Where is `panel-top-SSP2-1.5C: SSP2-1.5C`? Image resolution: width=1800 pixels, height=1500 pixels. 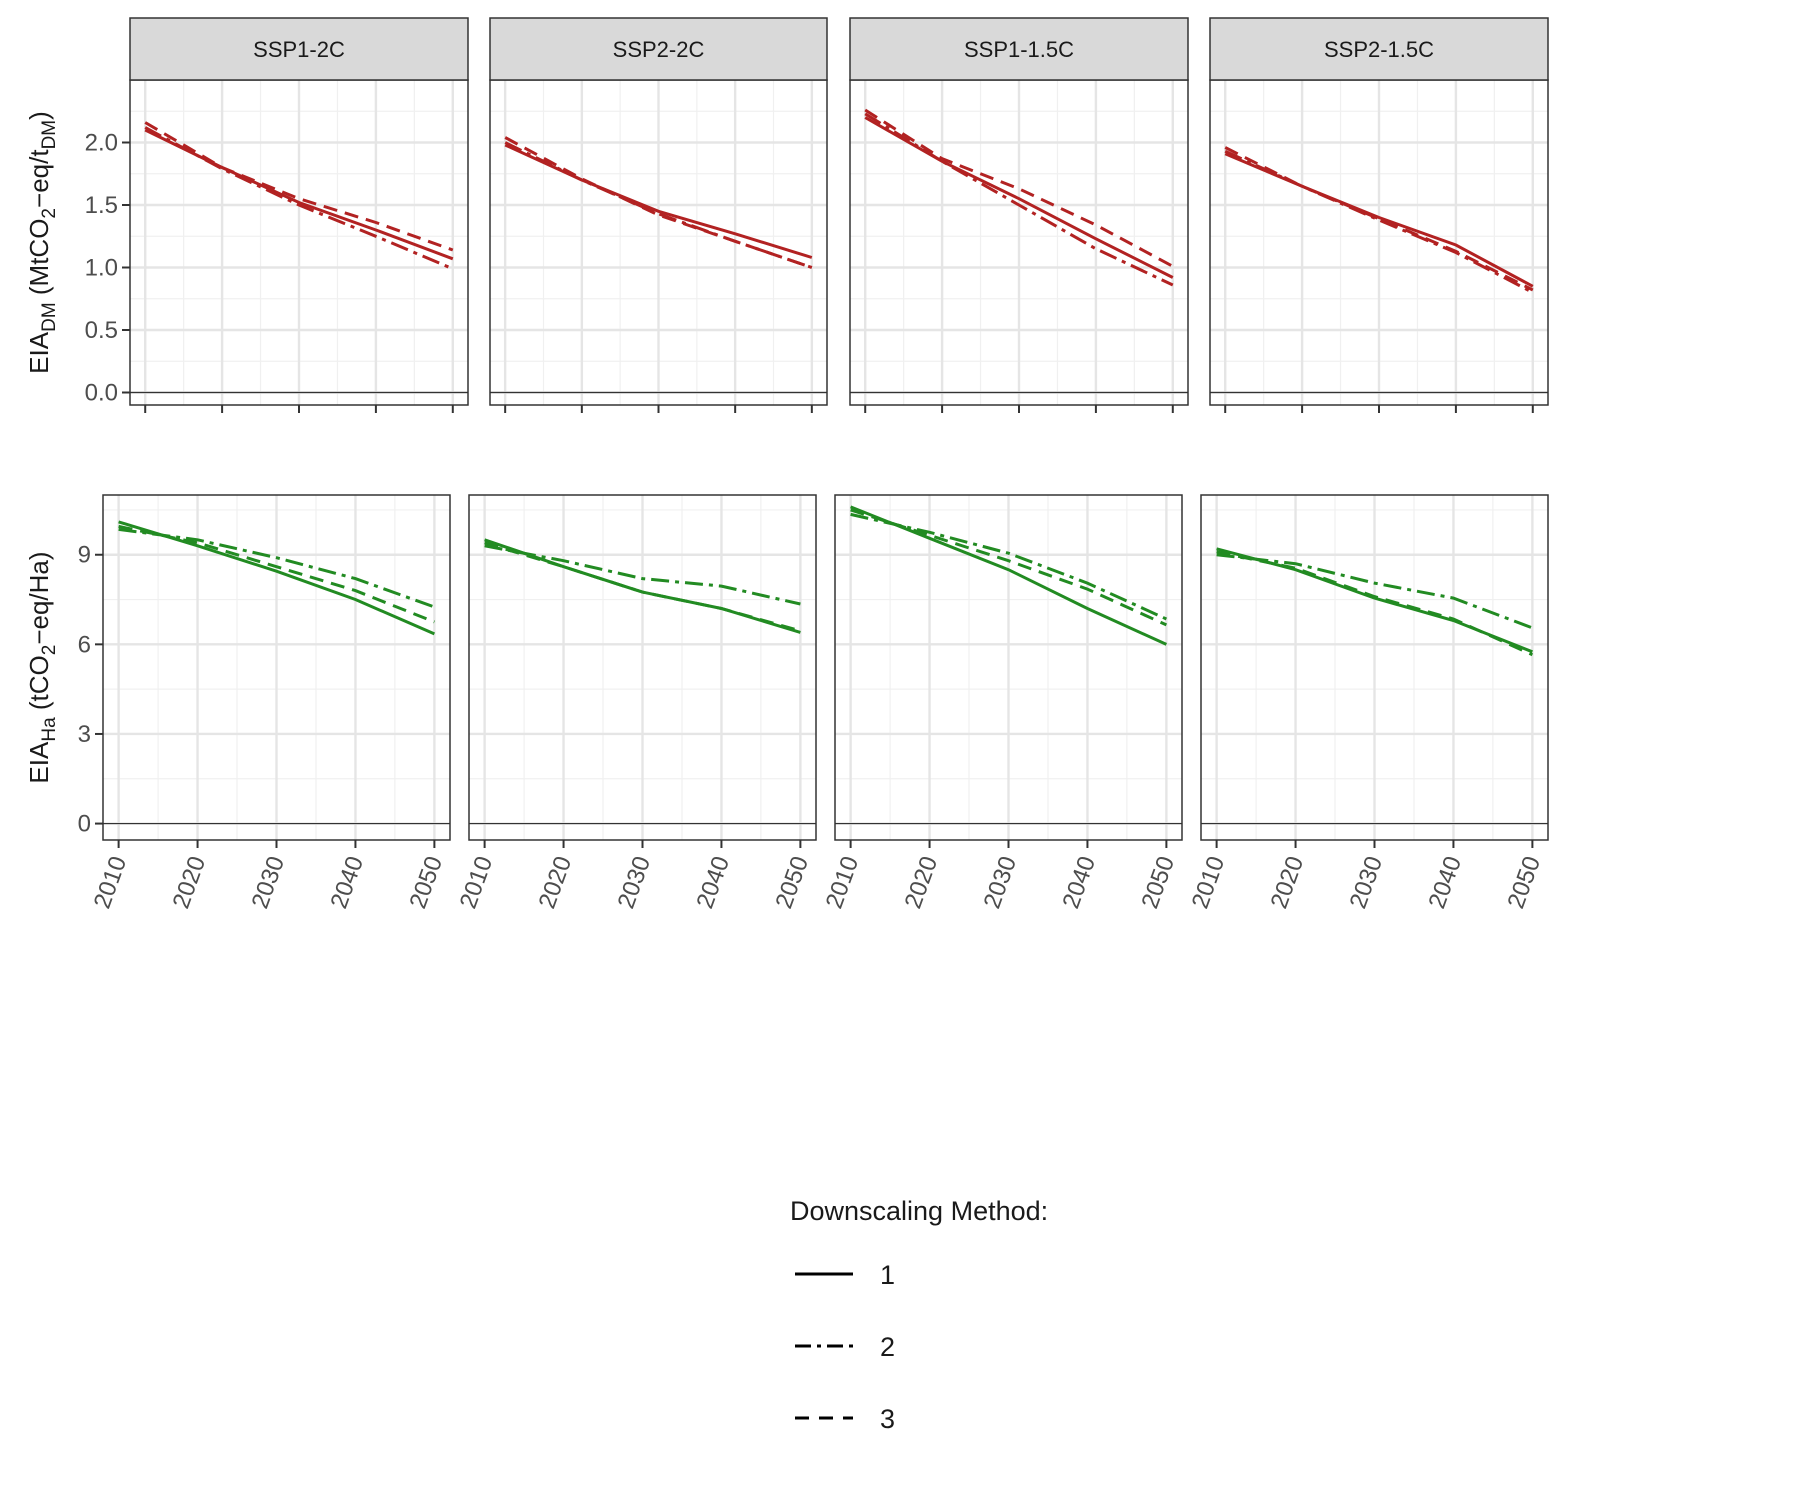
panel-top-SSP2-1.5C: SSP2-1.5C is located at coordinates (1379, 215).